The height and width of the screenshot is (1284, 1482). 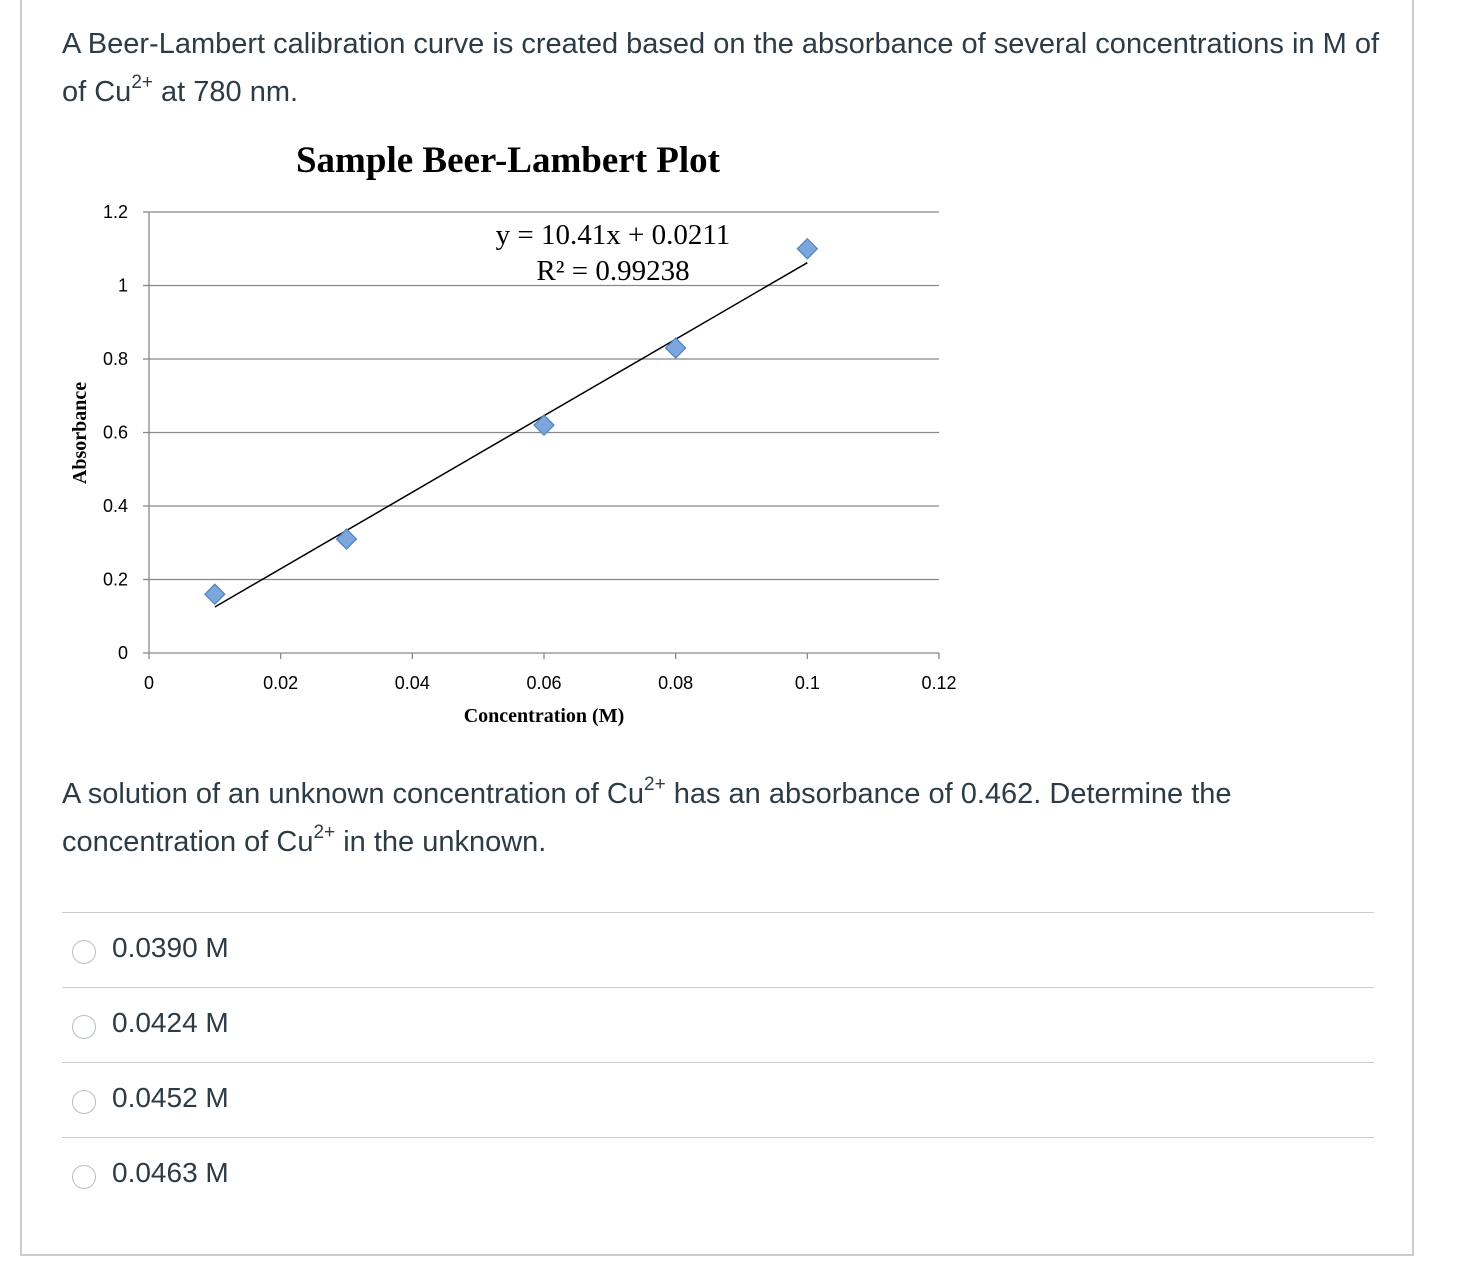 I want to click on answer-option: 0.0424 M, so click(x=718, y=1024).